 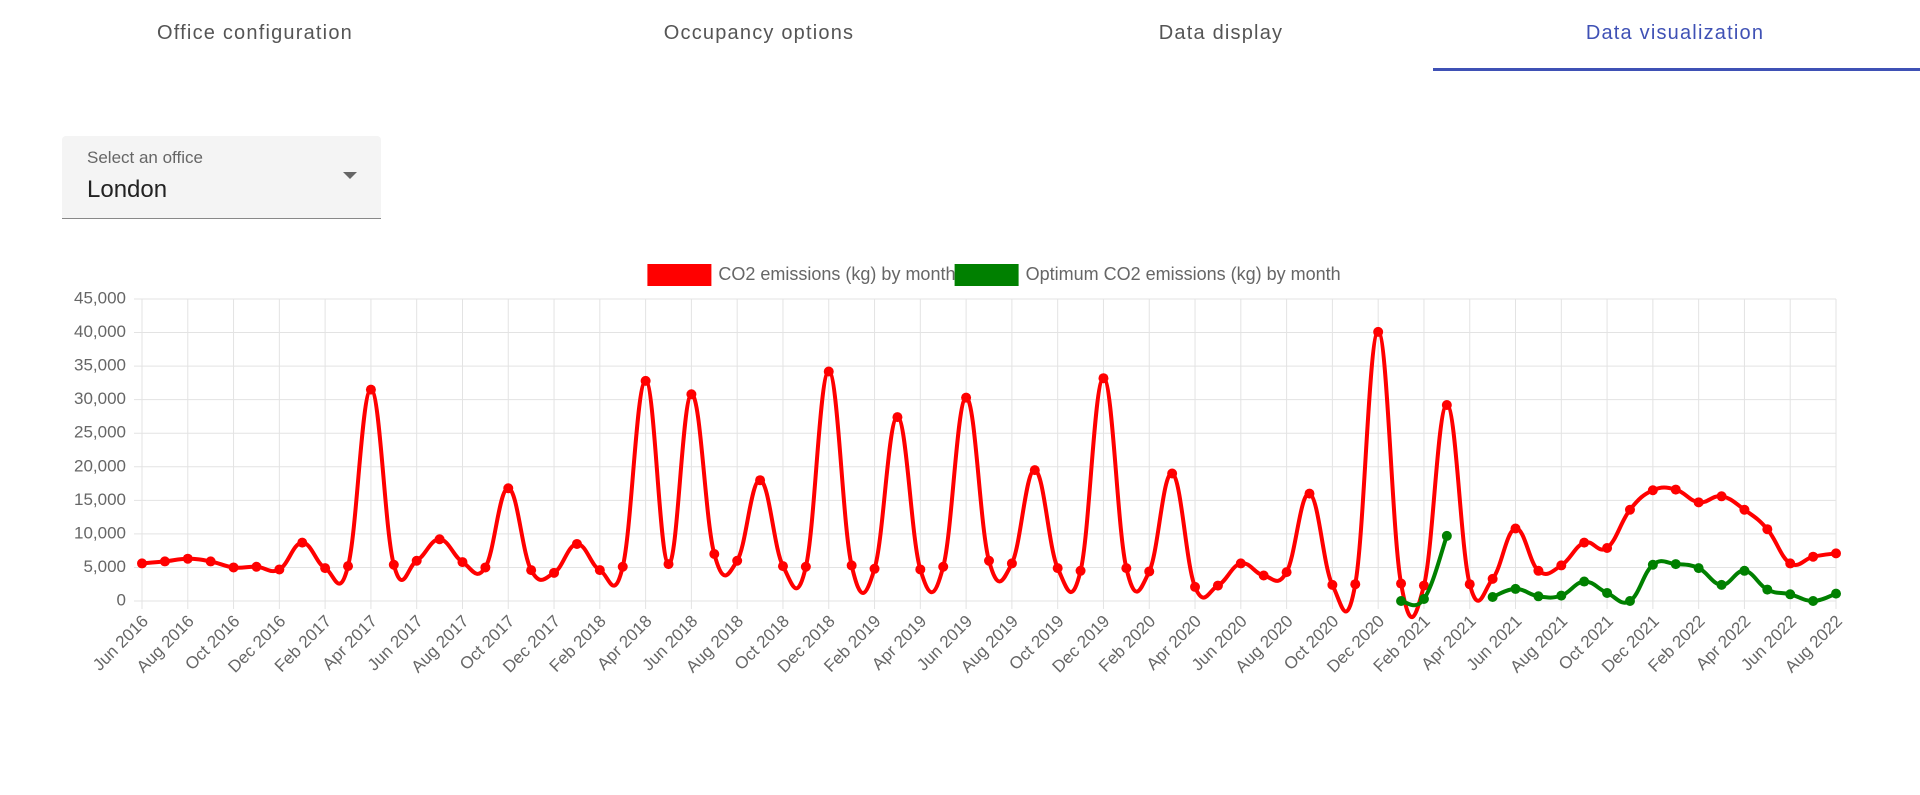 I want to click on y-tick-label: 35,000, so click(x=100, y=365).